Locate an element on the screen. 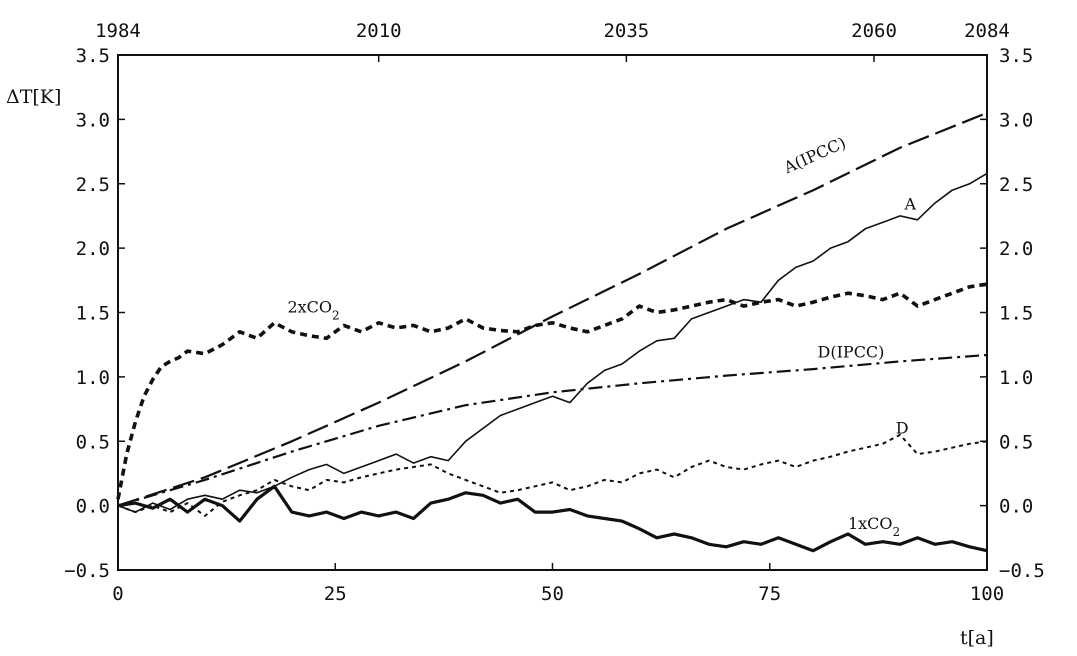 The width and height of the screenshot is (1077, 656). top-tick-label: 2035 is located at coordinates (626, 31).